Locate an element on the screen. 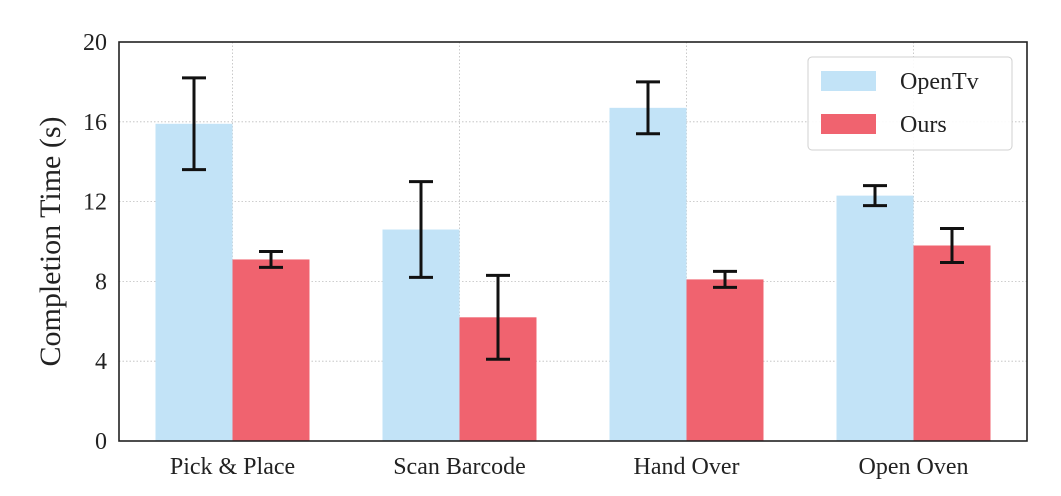 The image size is (1061, 496). x-tick-label: Pick & Place is located at coordinates (232, 467).